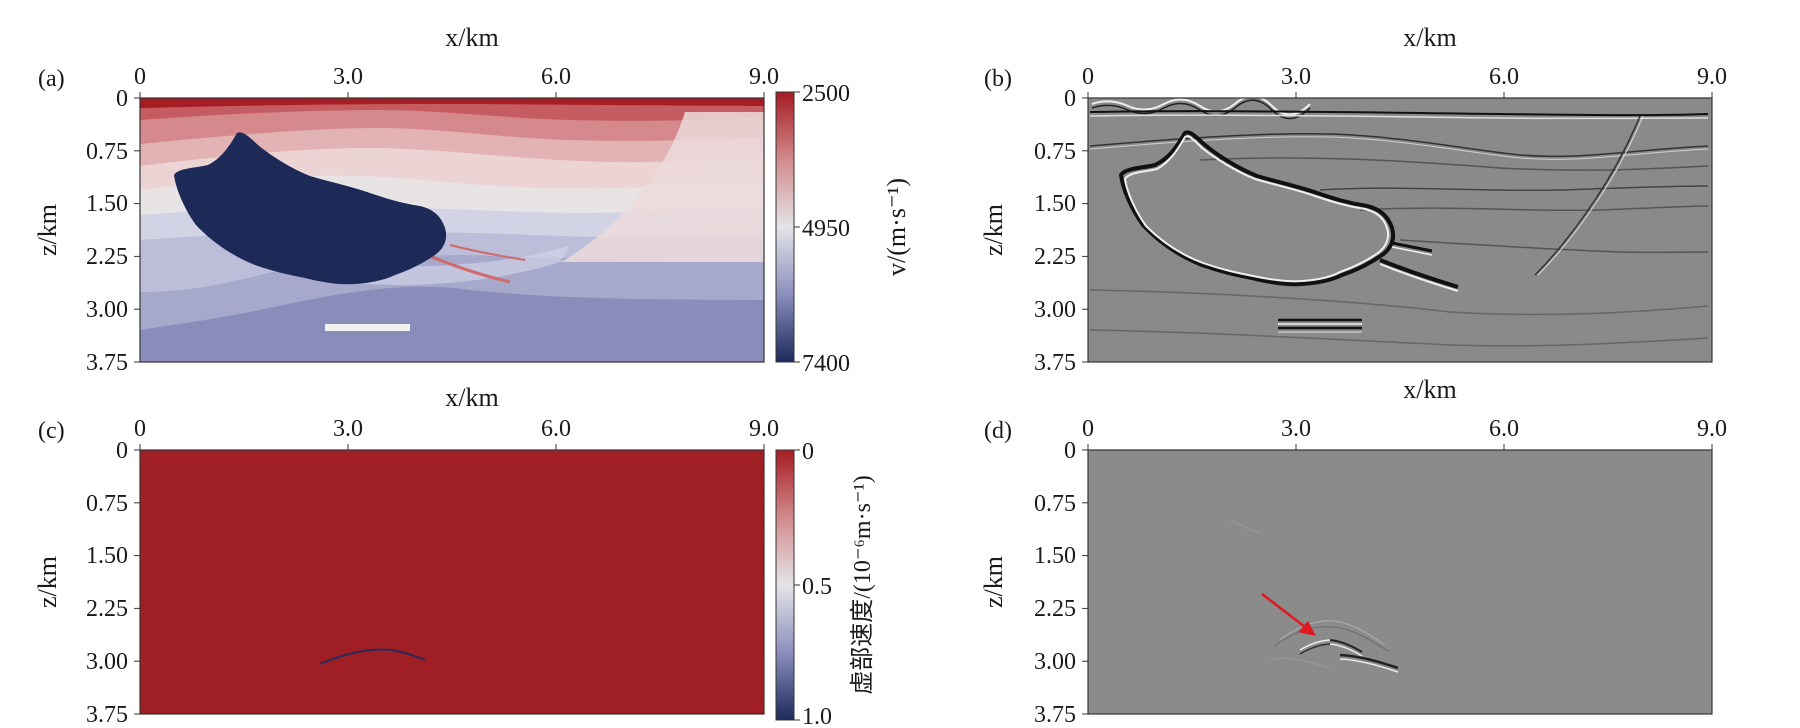 This screenshot has height=728, width=1800. I want to click on migration-image, so click(1400, 230).